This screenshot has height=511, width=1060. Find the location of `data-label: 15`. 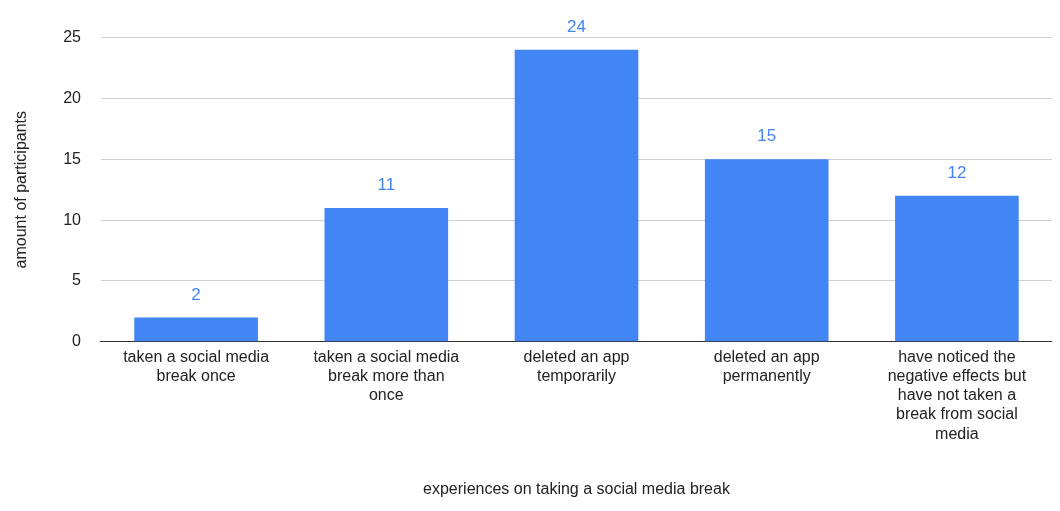

data-label: 15 is located at coordinates (767, 136).